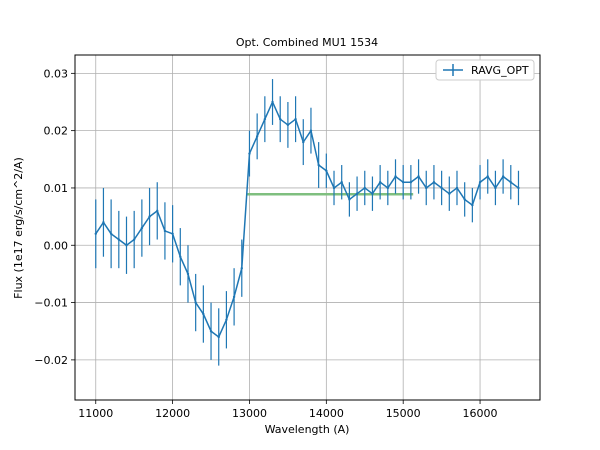  What do you see at coordinates (95, 413) in the screenshot?
I see `x-tick-label: 11000` at bounding box center [95, 413].